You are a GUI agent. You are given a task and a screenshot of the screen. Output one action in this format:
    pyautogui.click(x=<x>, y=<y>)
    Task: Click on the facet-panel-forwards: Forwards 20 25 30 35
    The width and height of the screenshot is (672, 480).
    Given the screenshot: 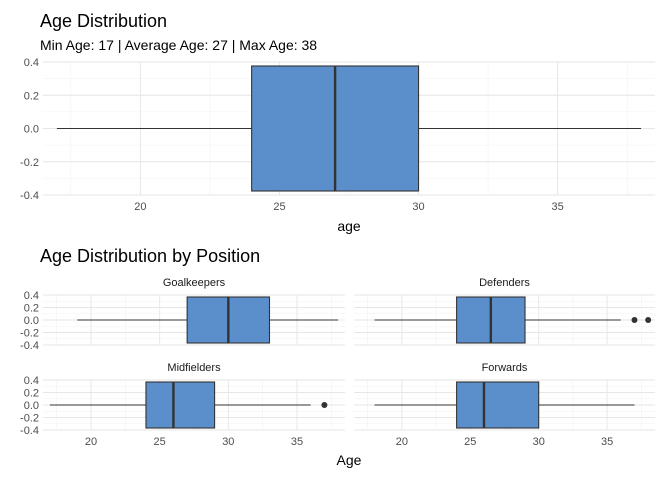 What is the action you would take?
    pyautogui.click(x=504, y=405)
    